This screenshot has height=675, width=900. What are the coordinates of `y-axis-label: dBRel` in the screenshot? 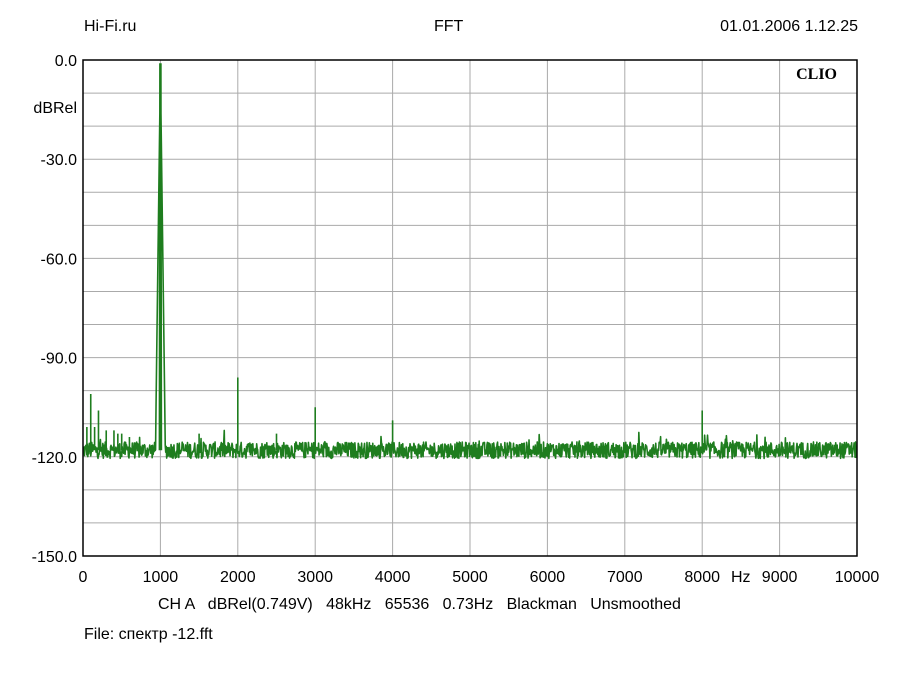 It's located at (55, 108).